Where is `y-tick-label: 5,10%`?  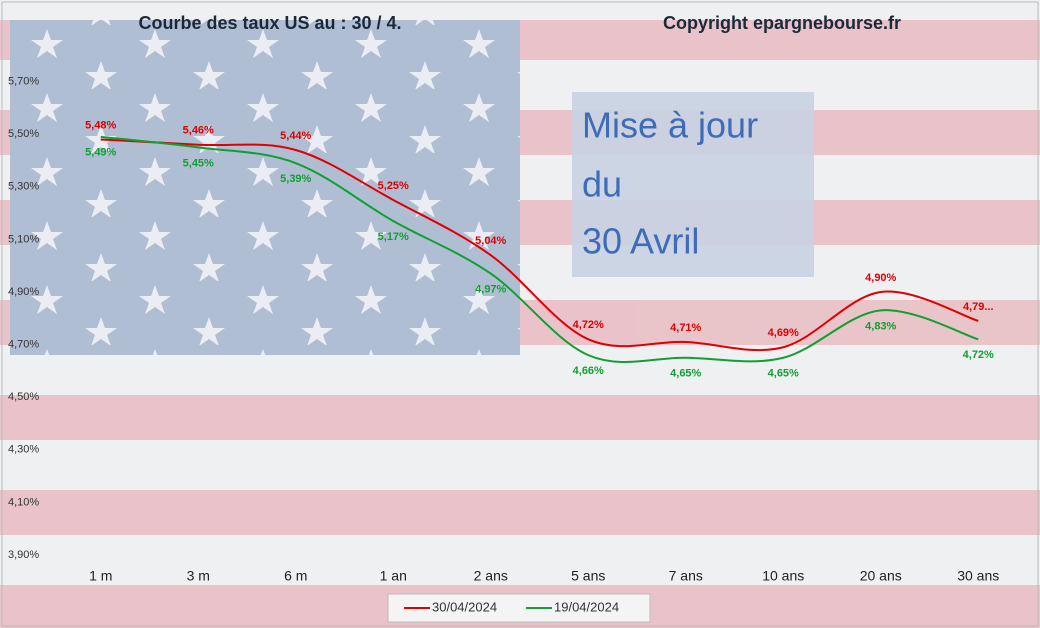 y-tick-label: 5,10% is located at coordinates (23, 239).